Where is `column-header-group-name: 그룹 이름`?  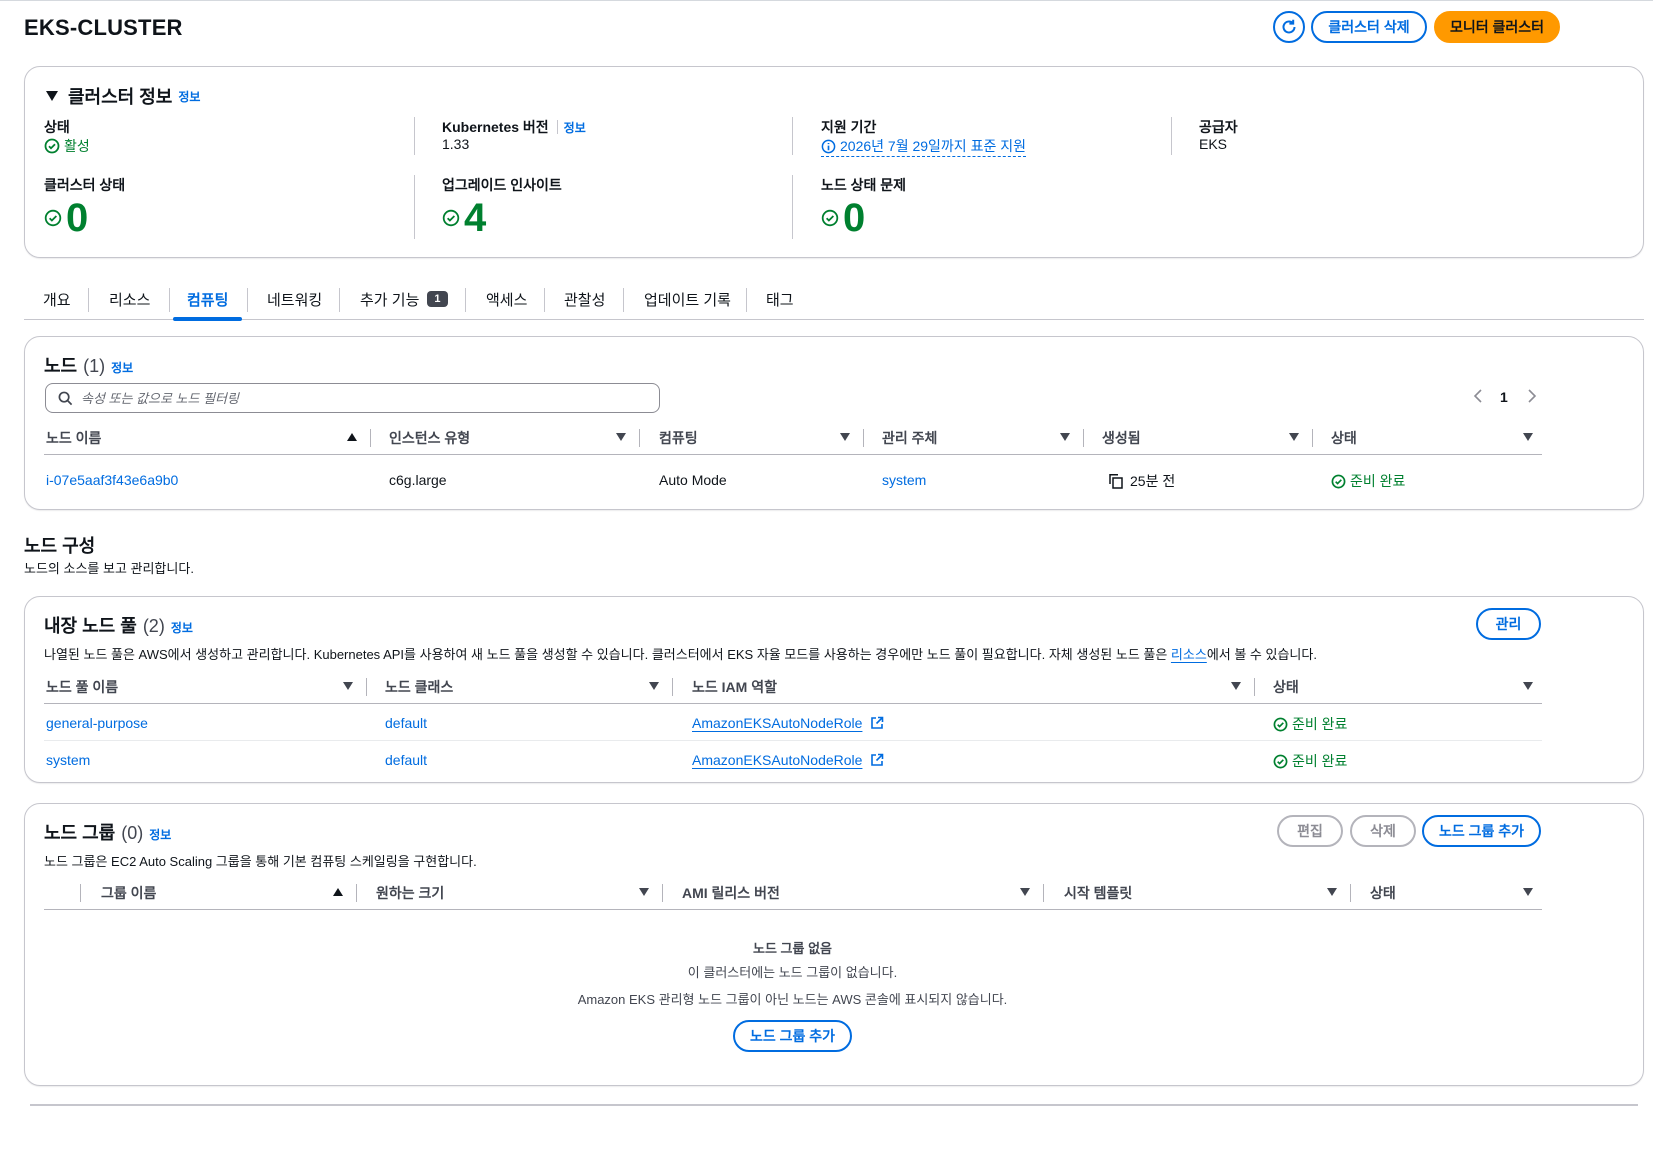
column-header-group-name: 그룹 이름 is located at coordinates (129, 893).